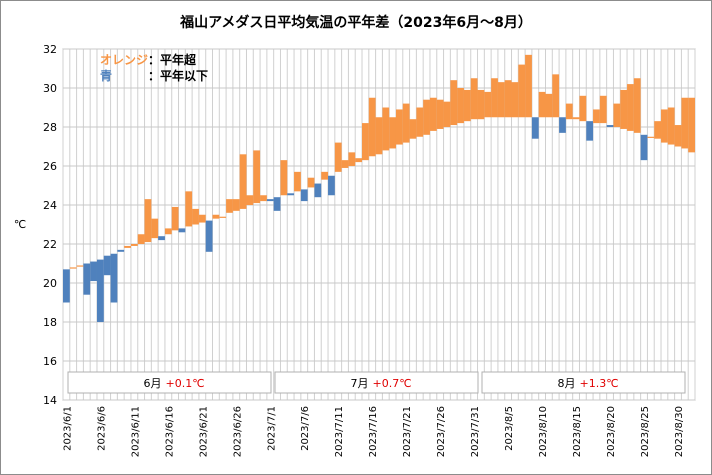 The image size is (712, 475). Describe the element at coordinates (305, 428) in the screenshot. I see `x-tick-label: 2023/7/6` at that location.